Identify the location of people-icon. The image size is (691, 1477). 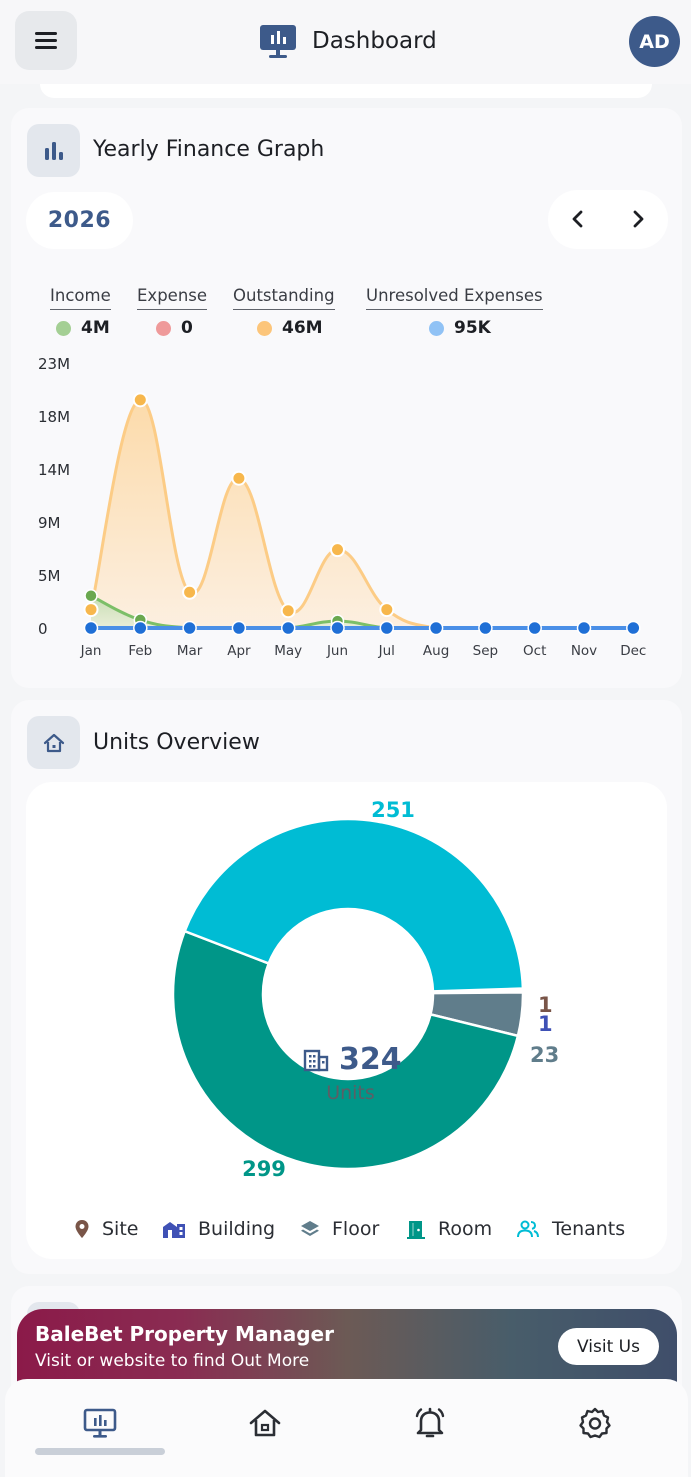
(528, 1229).